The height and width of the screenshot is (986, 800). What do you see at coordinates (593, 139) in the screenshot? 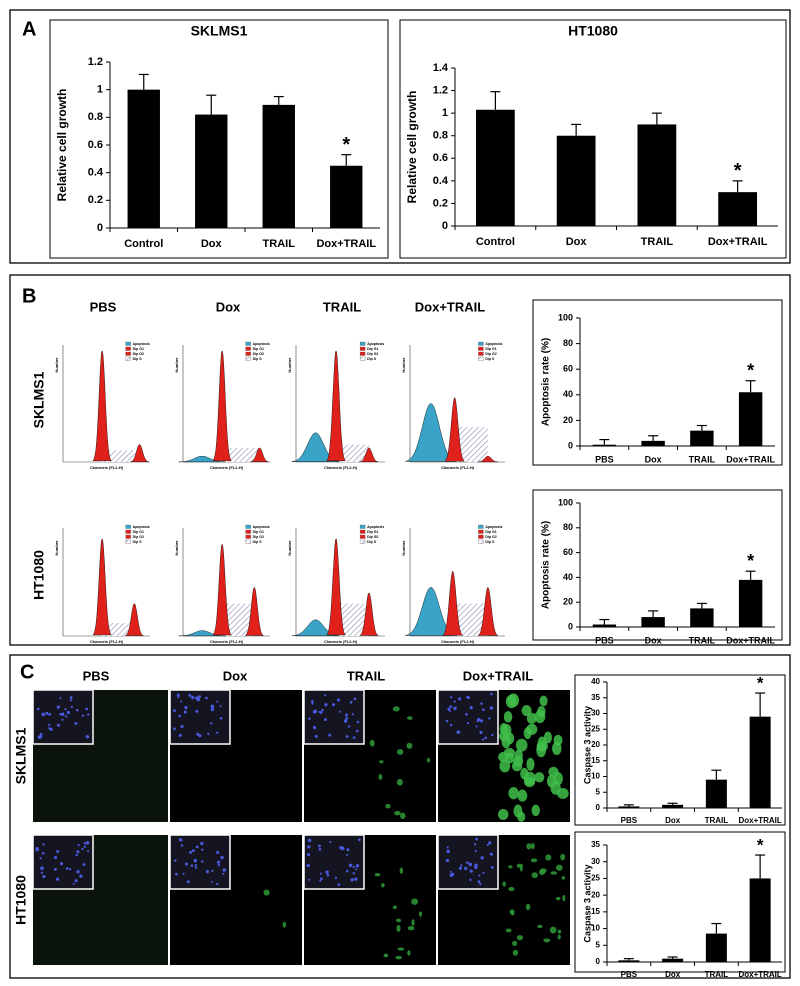
I see `chart-frame` at bounding box center [593, 139].